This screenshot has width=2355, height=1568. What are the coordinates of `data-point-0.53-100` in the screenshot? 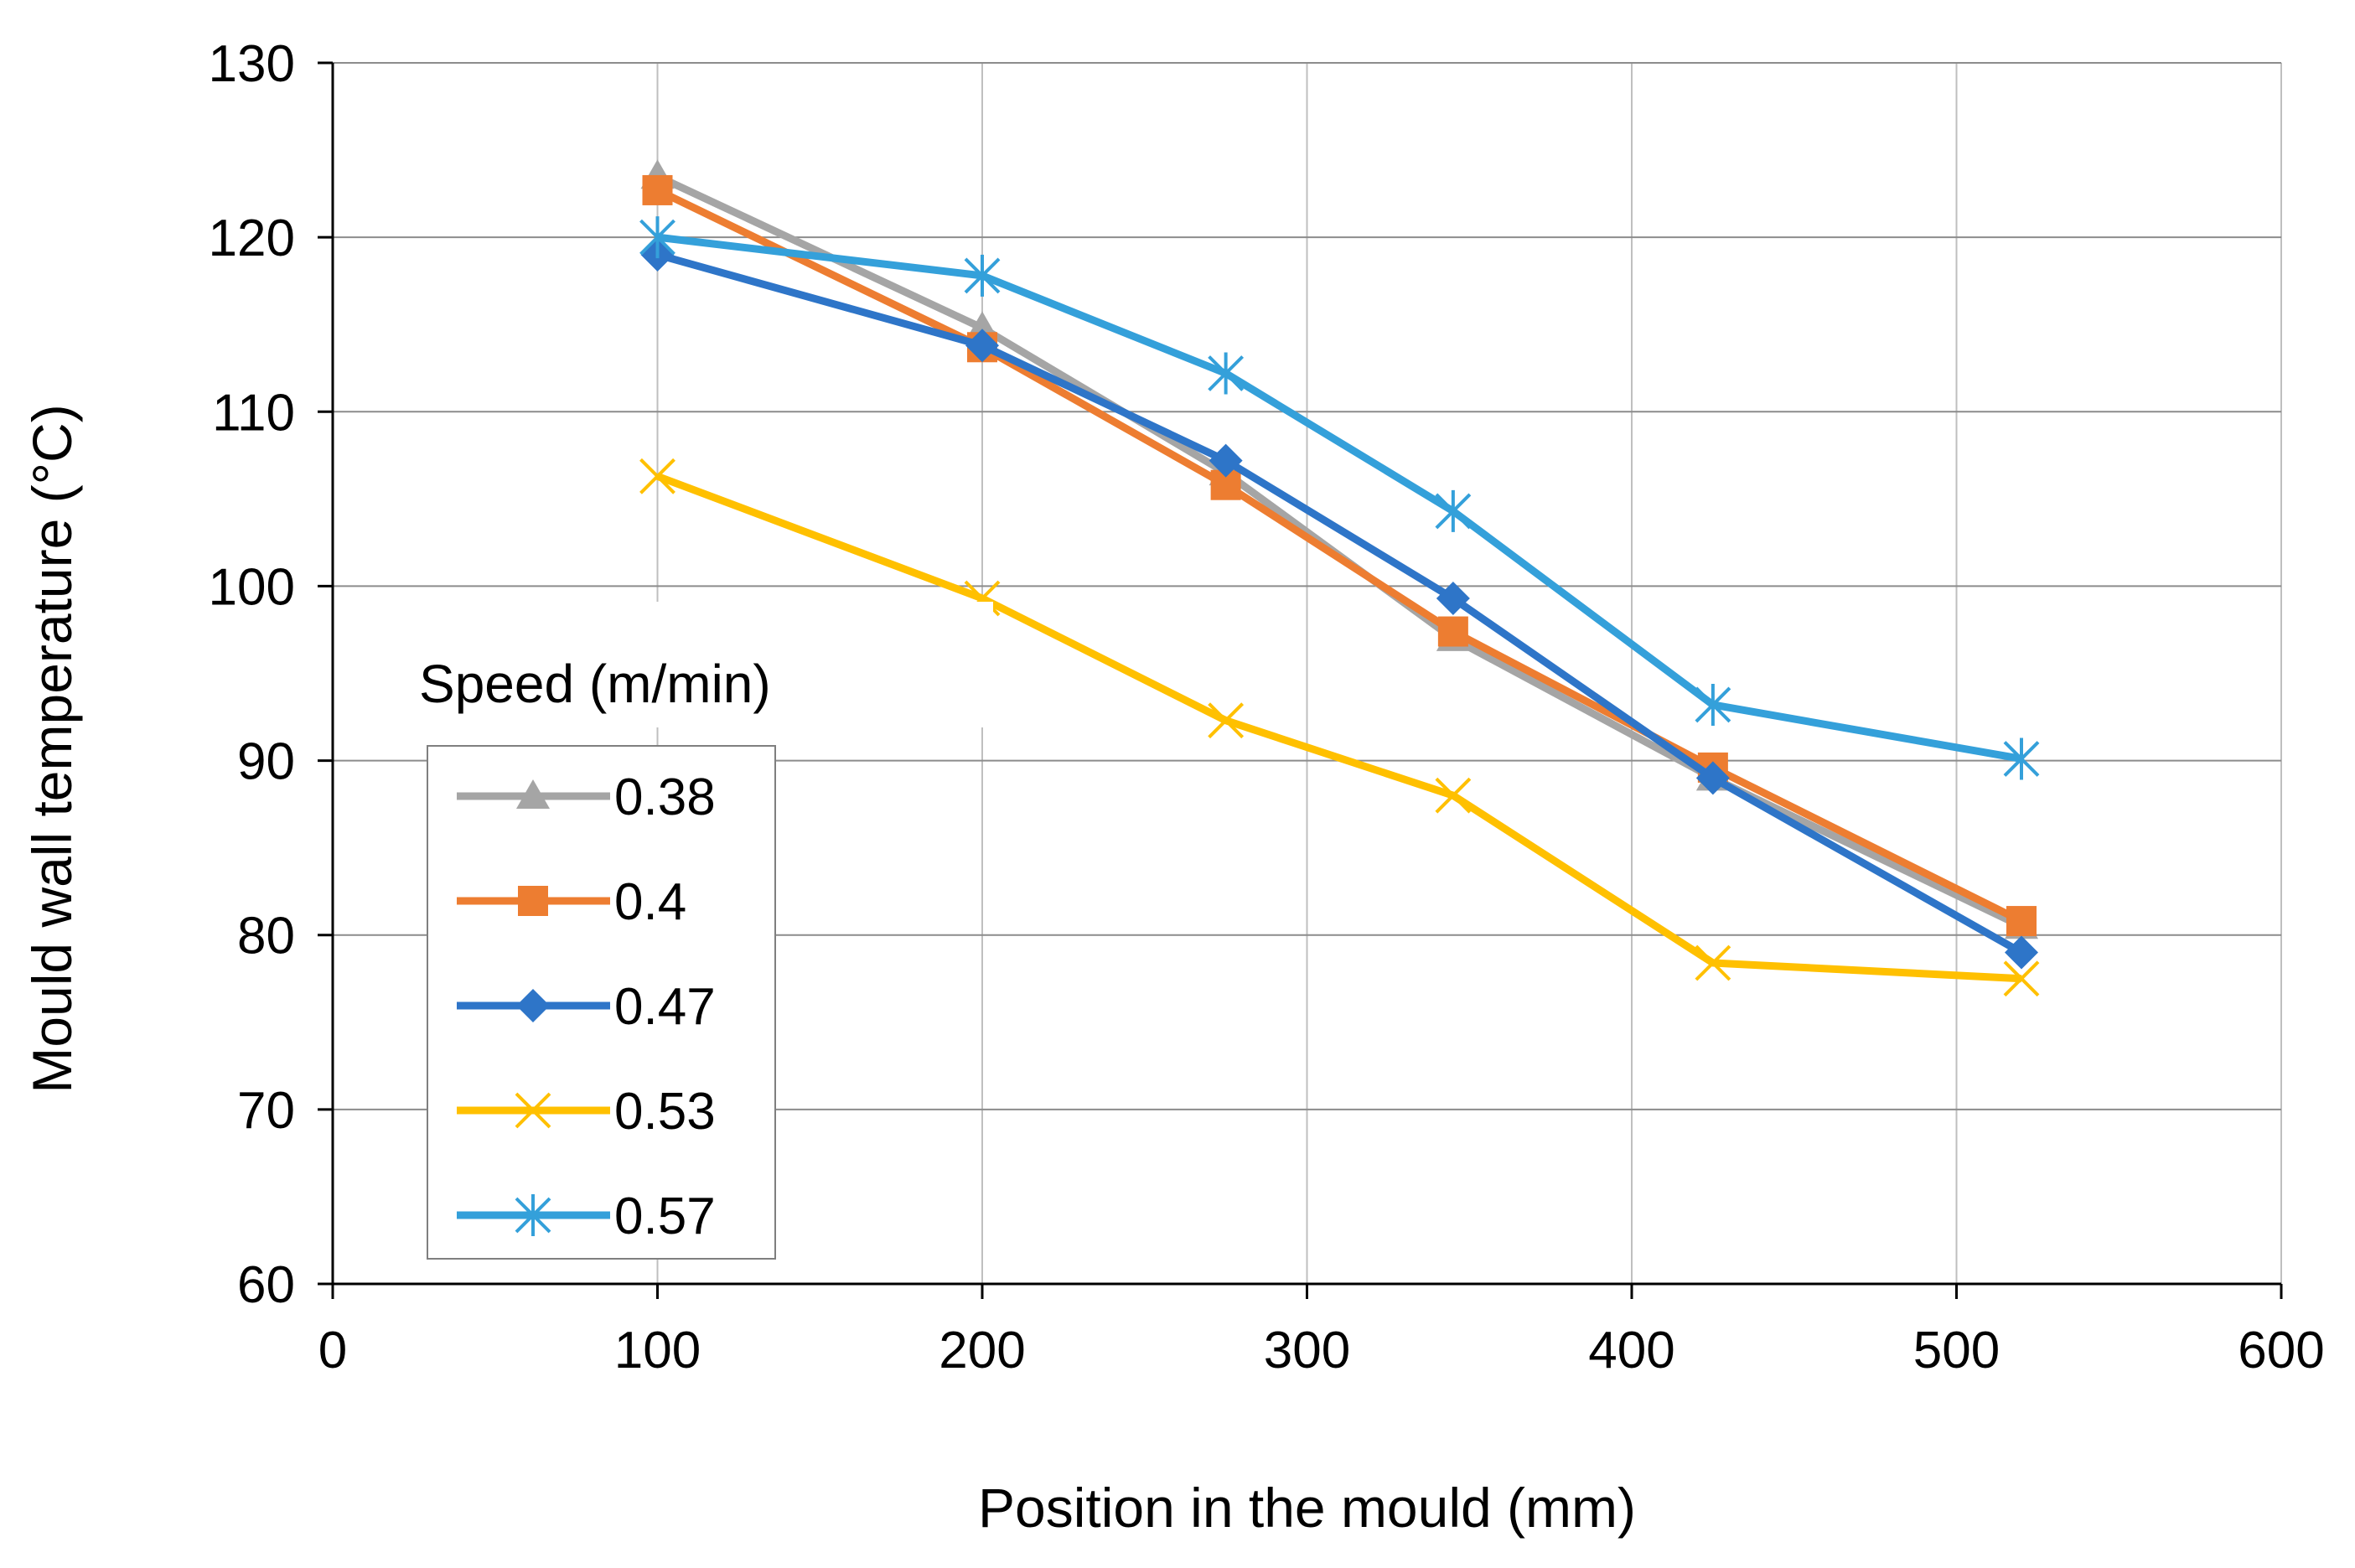 It's located at (657, 476).